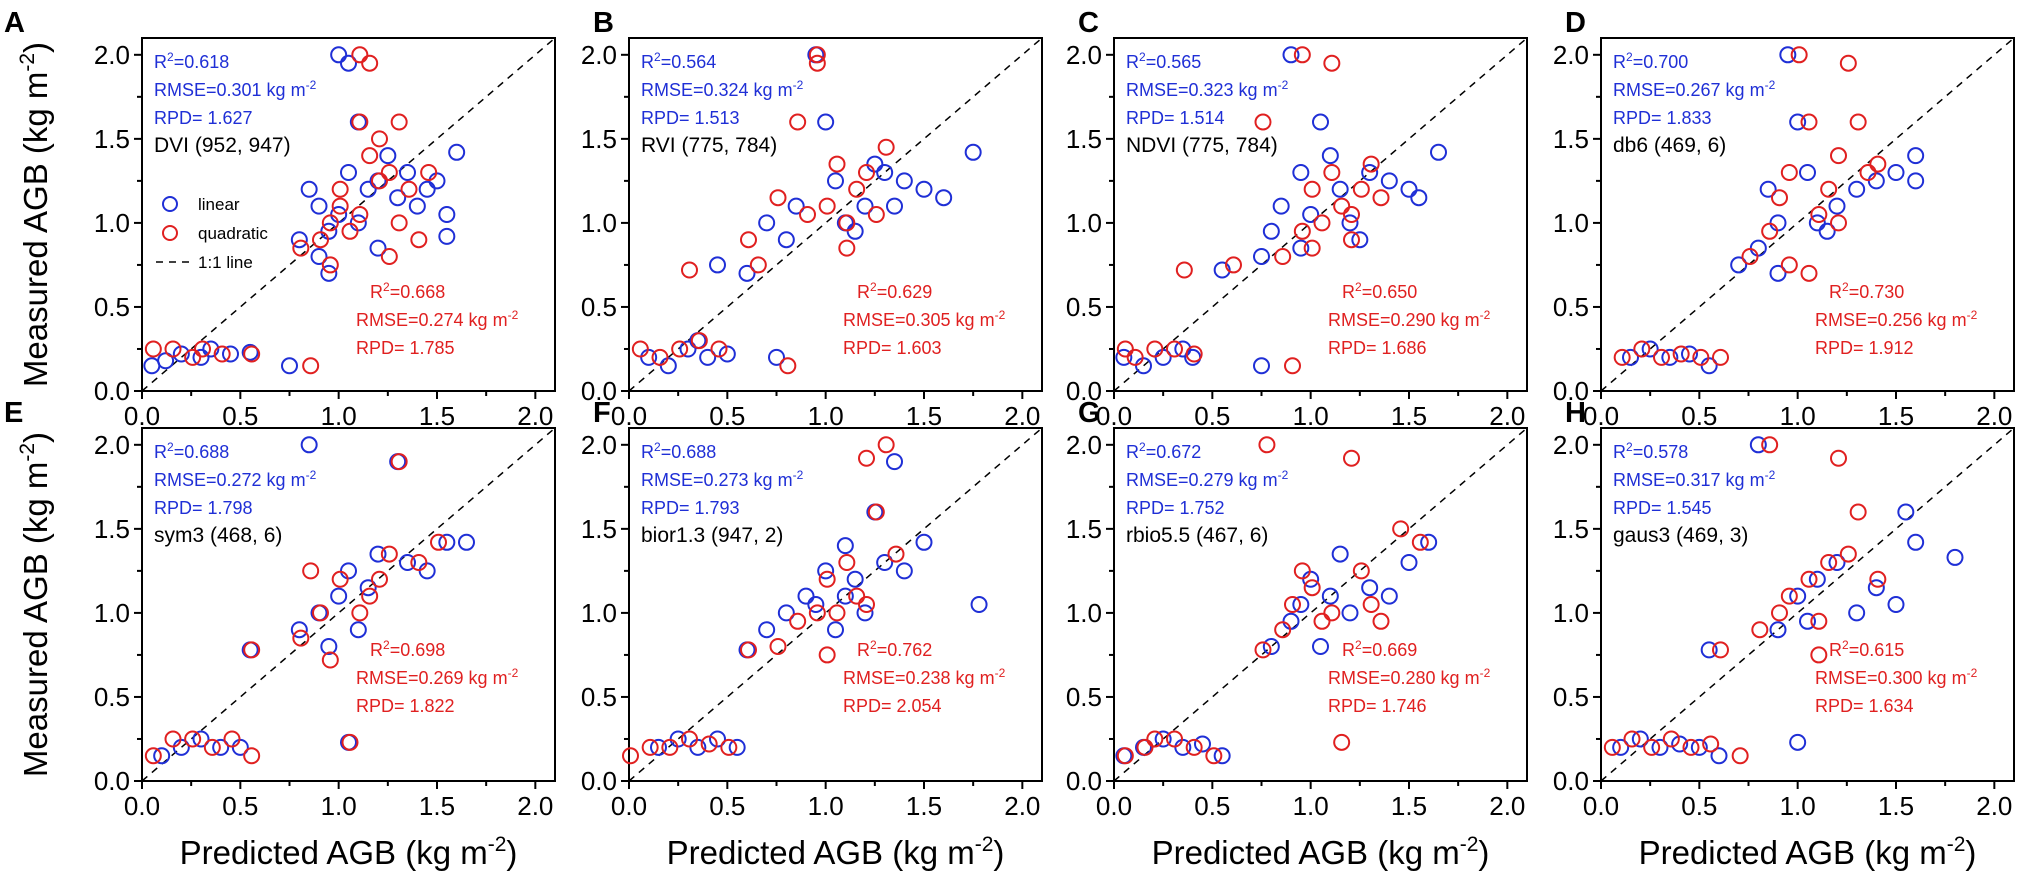  I want to click on quadratic-r2: R2=0.762, so click(894, 649).